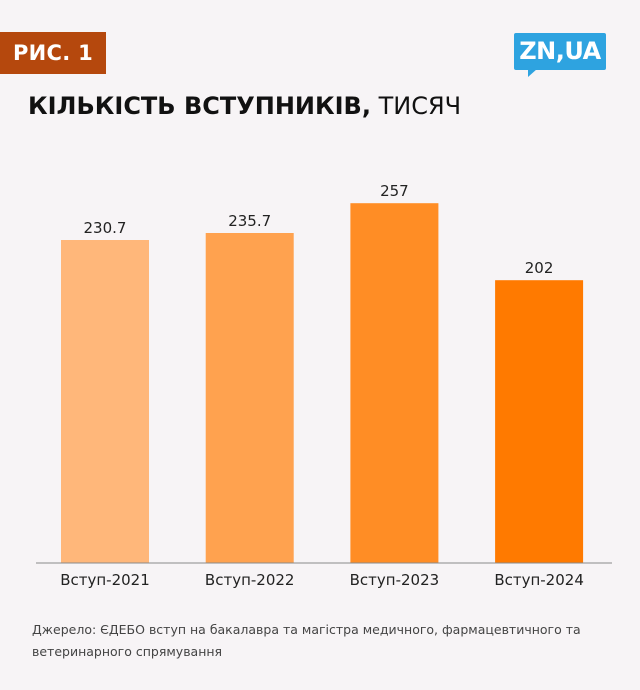  I want to click on data-label: 202, so click(539, 268).